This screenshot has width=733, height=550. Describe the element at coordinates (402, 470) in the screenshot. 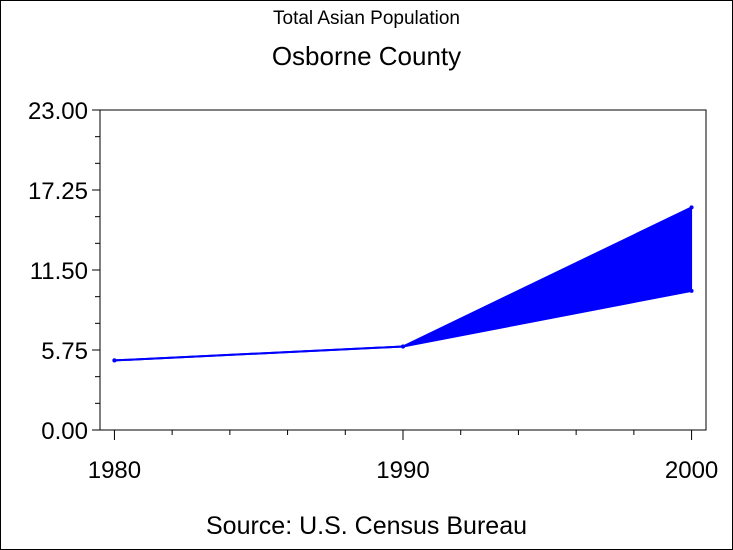

I see `x-tick-label: 1990` at that location.